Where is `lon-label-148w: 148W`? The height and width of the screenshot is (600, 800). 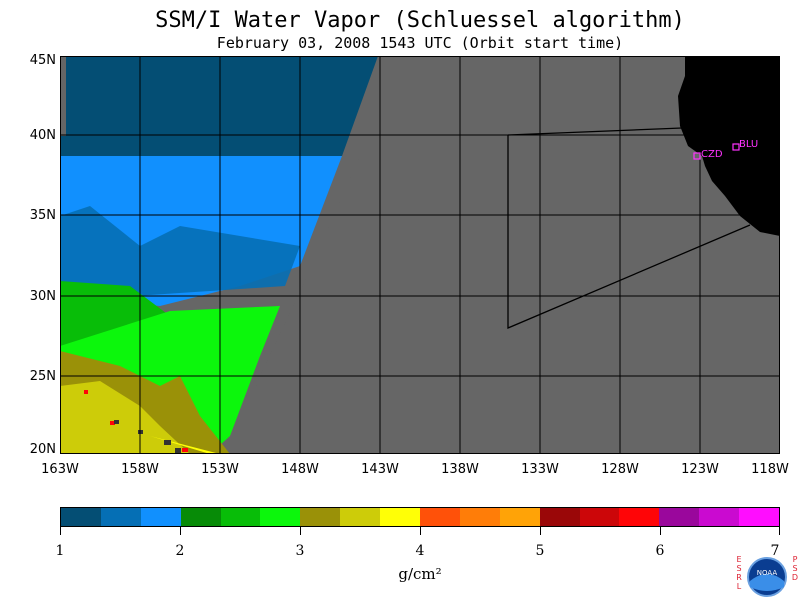
lon-label-148w: 148W is located at coordinates (300, 469).